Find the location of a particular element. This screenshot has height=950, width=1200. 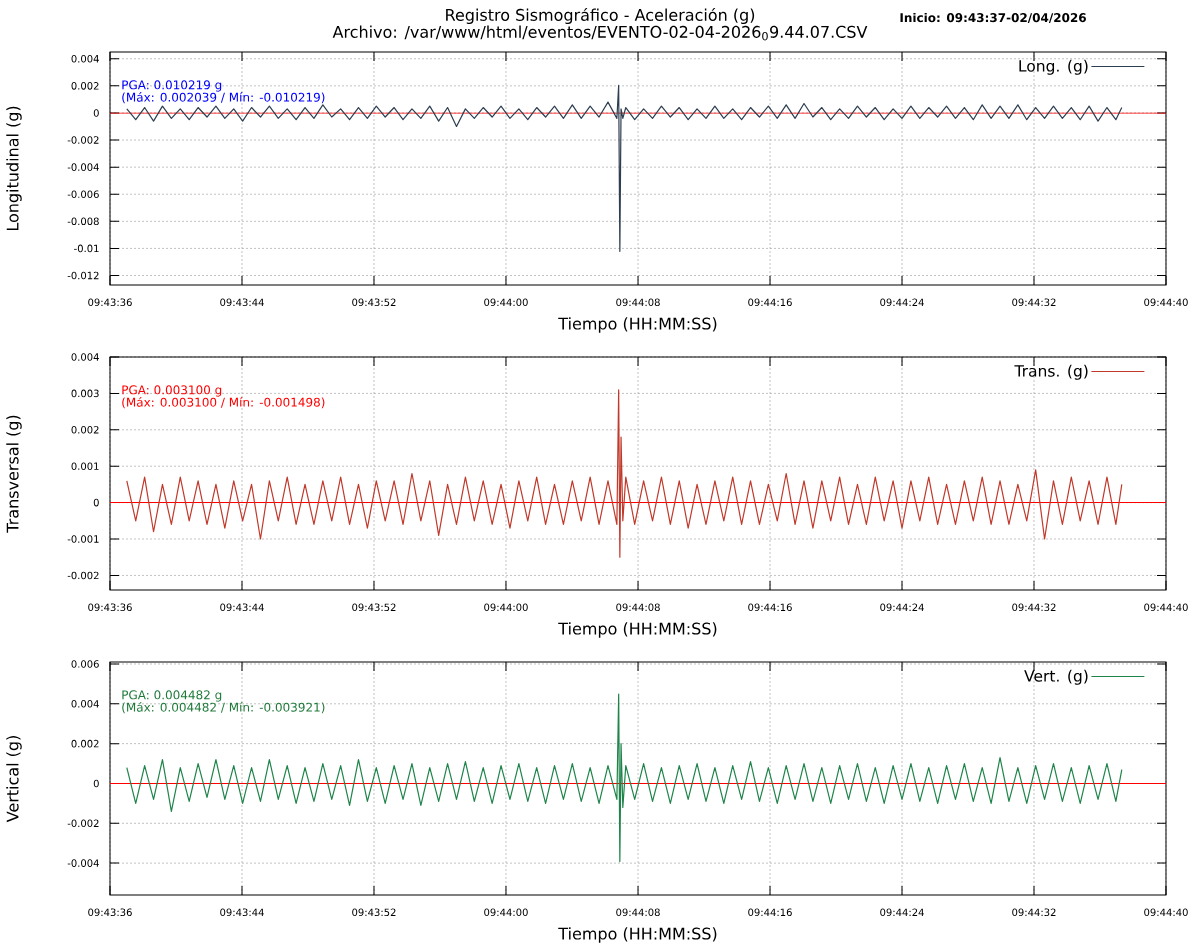

y-tick-label: -0.001 is located at coordinates (83, 539).